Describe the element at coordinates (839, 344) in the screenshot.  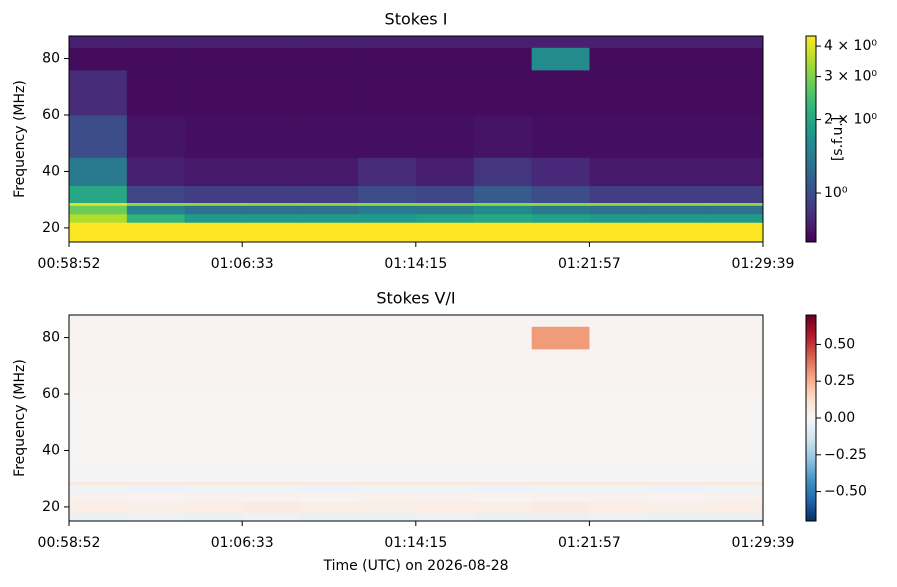
I see `colorbar-tick-label: 0.50` at that location.